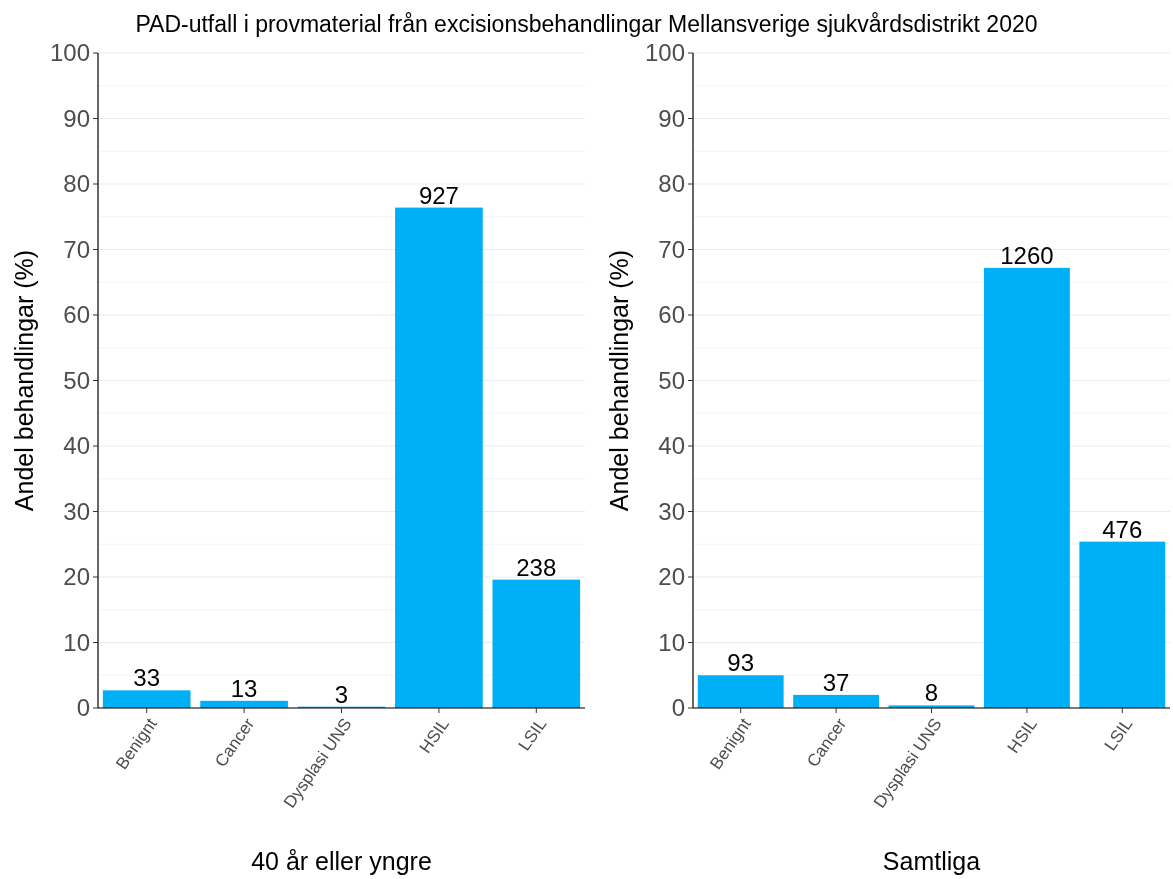 Image resolution: width=1173 pixels, height=879 pixels. What do you see at coordinates (244, 688) in the screenshot?
I see `annotation: 13` at bounding box center [244, 688].